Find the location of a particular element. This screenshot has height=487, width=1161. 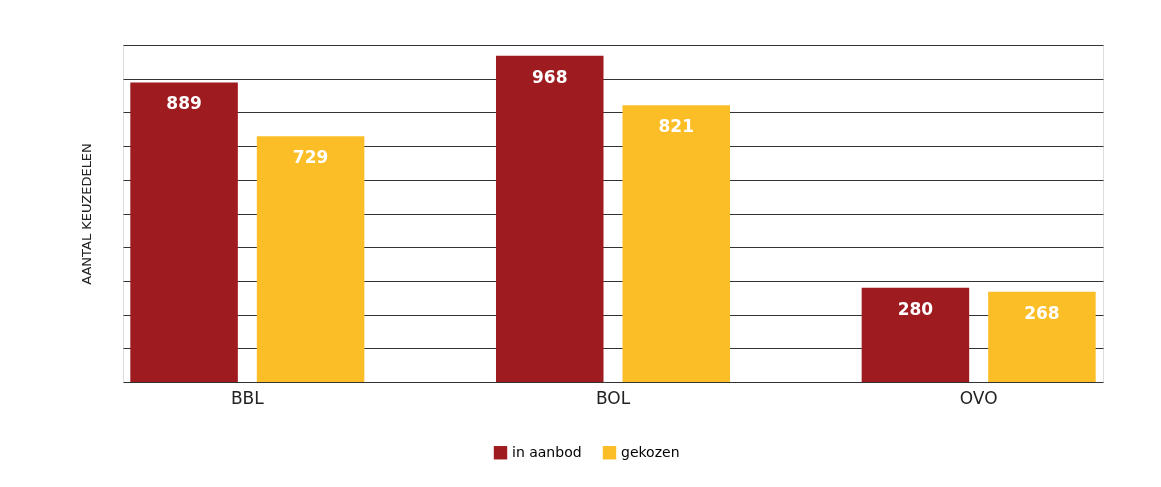

data-label: 280 is located at coordinates (915, 308).